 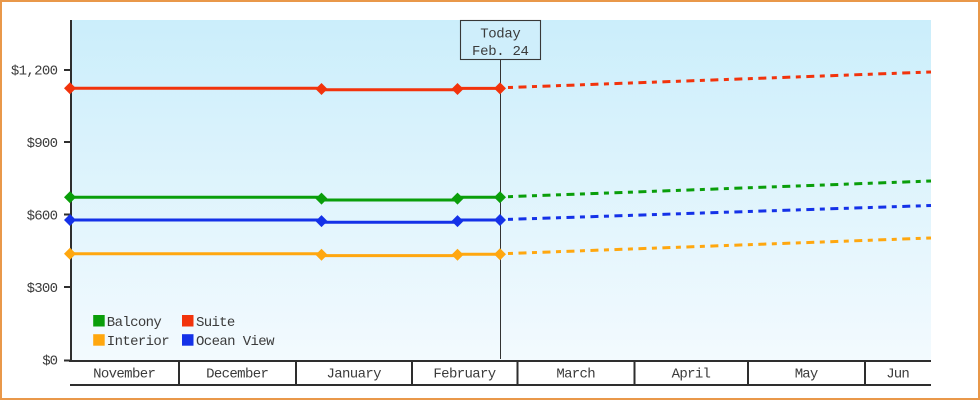 What do you see at coordinates (124, 375) in the screenshot?
I see `svg-text: November` at bounding box center [124, 375].